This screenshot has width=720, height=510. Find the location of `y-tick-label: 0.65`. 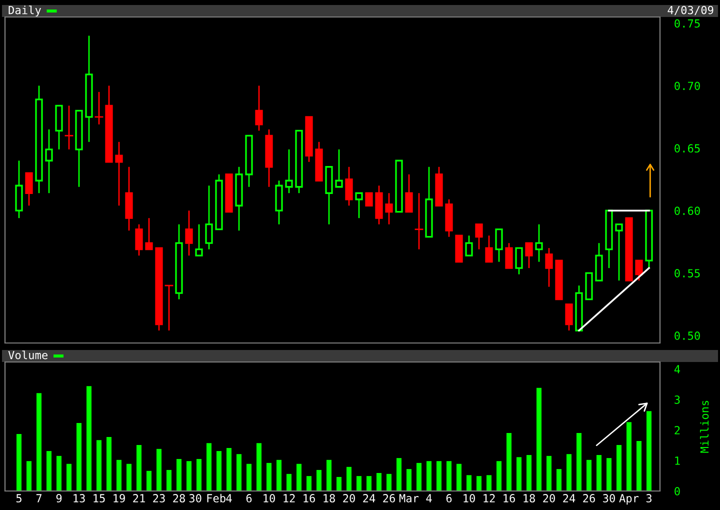

y-tick-label: 0.65 is located at coordinates (687, 148).